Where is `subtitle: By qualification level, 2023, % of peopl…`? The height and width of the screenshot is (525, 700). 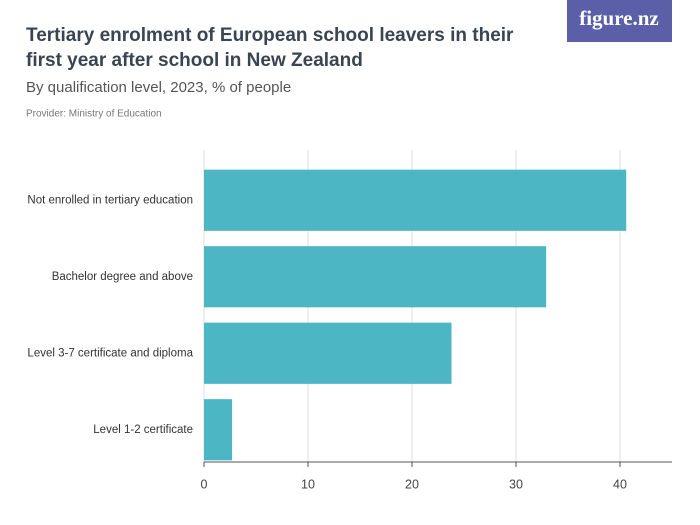 subtitle: By qualification level, 2023, % of peopl… is located at coordinates (158, 87).